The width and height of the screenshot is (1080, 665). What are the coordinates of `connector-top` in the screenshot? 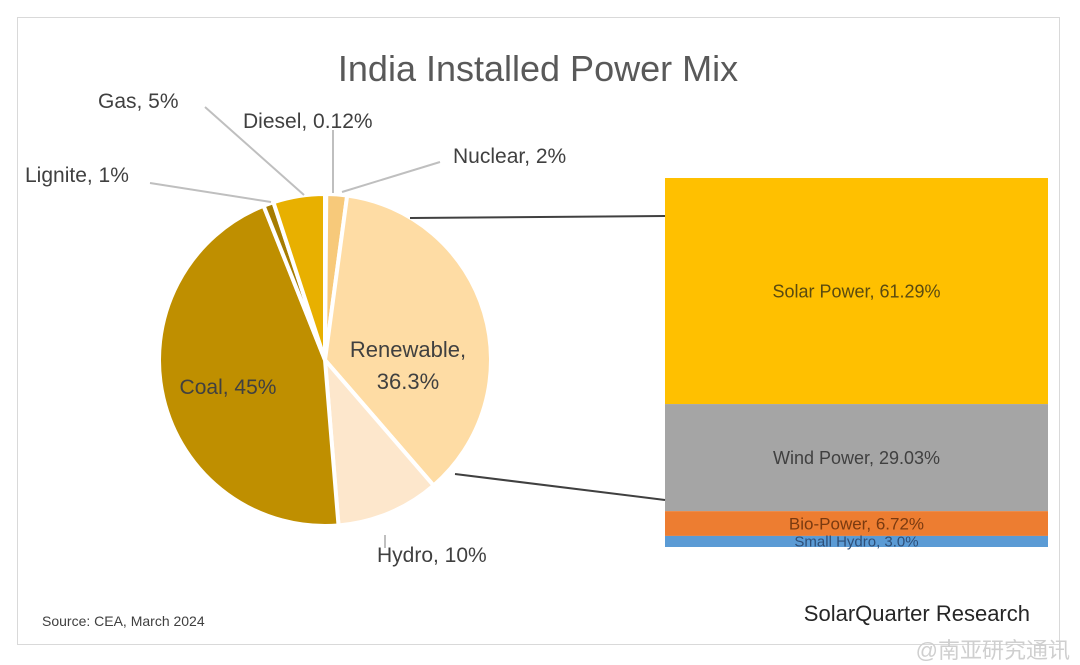 It's located at (537, 217).